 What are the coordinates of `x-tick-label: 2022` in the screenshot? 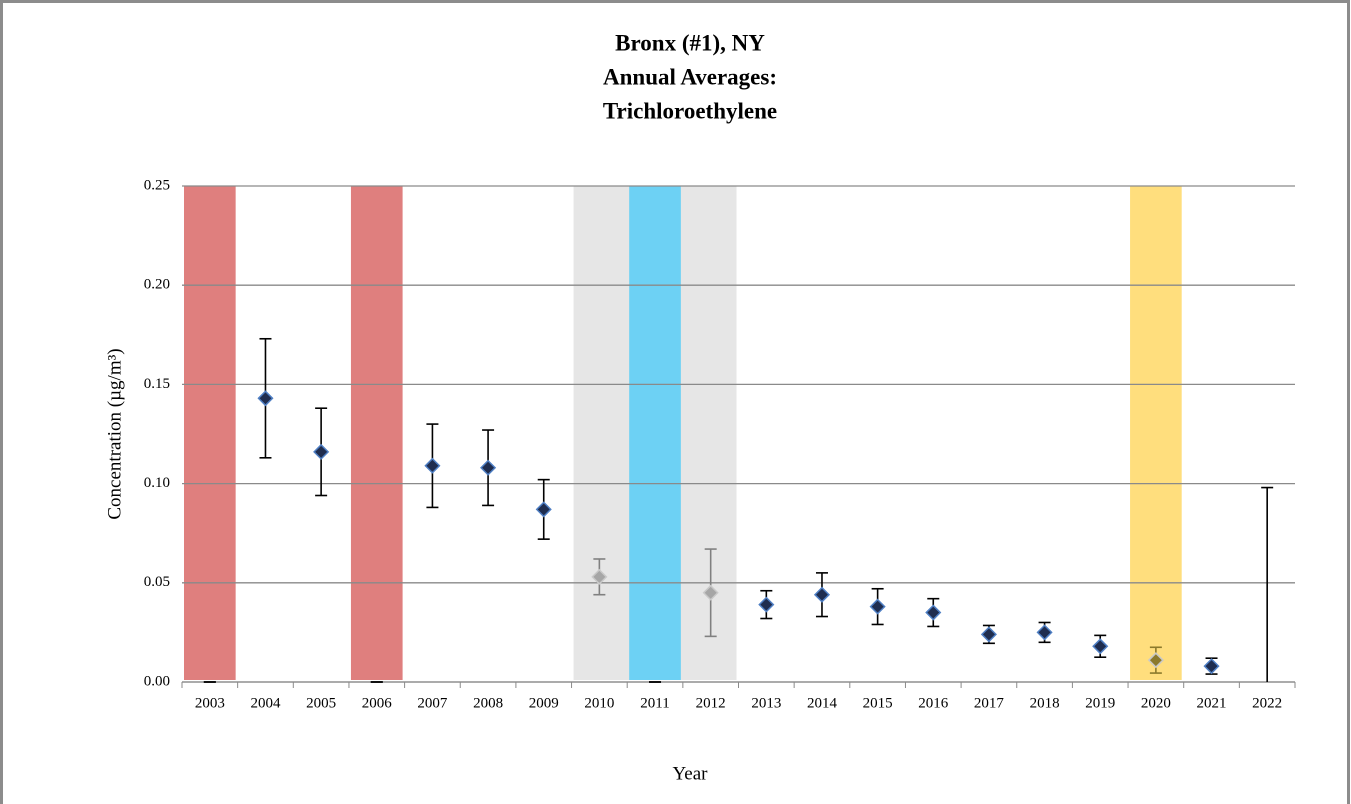 It's located at (1267, 703).